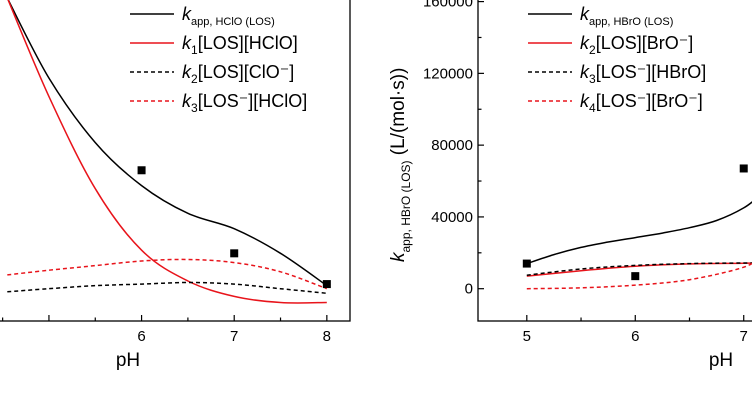  I want to click on y-tick-label: 120000, so click(448, 73).